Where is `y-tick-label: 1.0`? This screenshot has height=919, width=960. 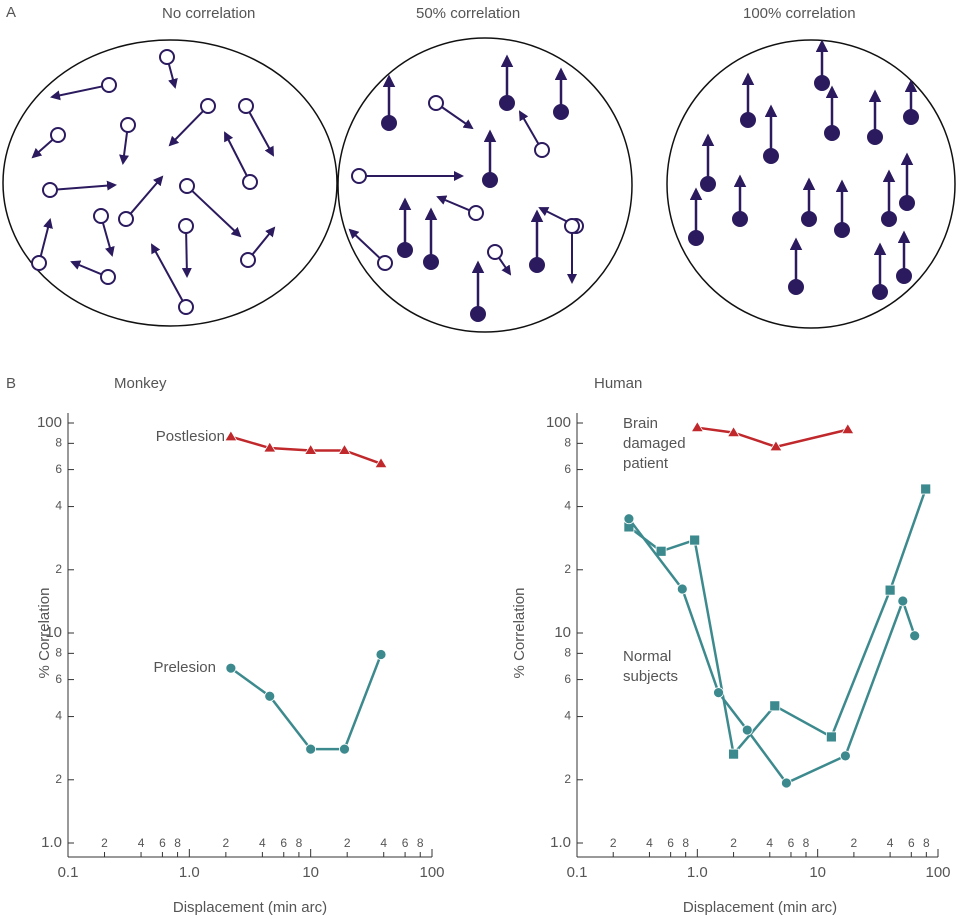 y-tick-label: 1.0 is located at coordinates (51, 842).